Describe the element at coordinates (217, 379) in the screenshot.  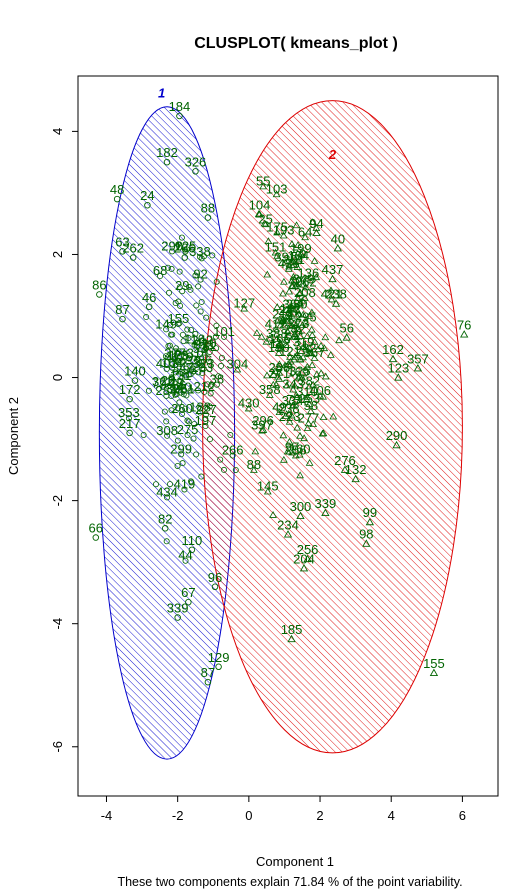
I see `cloud-label: 38` at that location.